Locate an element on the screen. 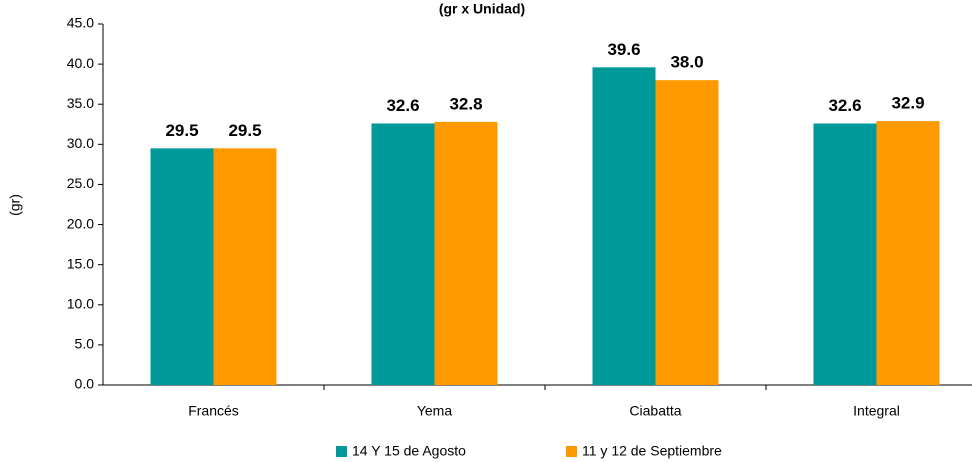 The width and height of the screenshot is (972, 462). y-tick-label: 40.0 is located at coordinates (80, 63).